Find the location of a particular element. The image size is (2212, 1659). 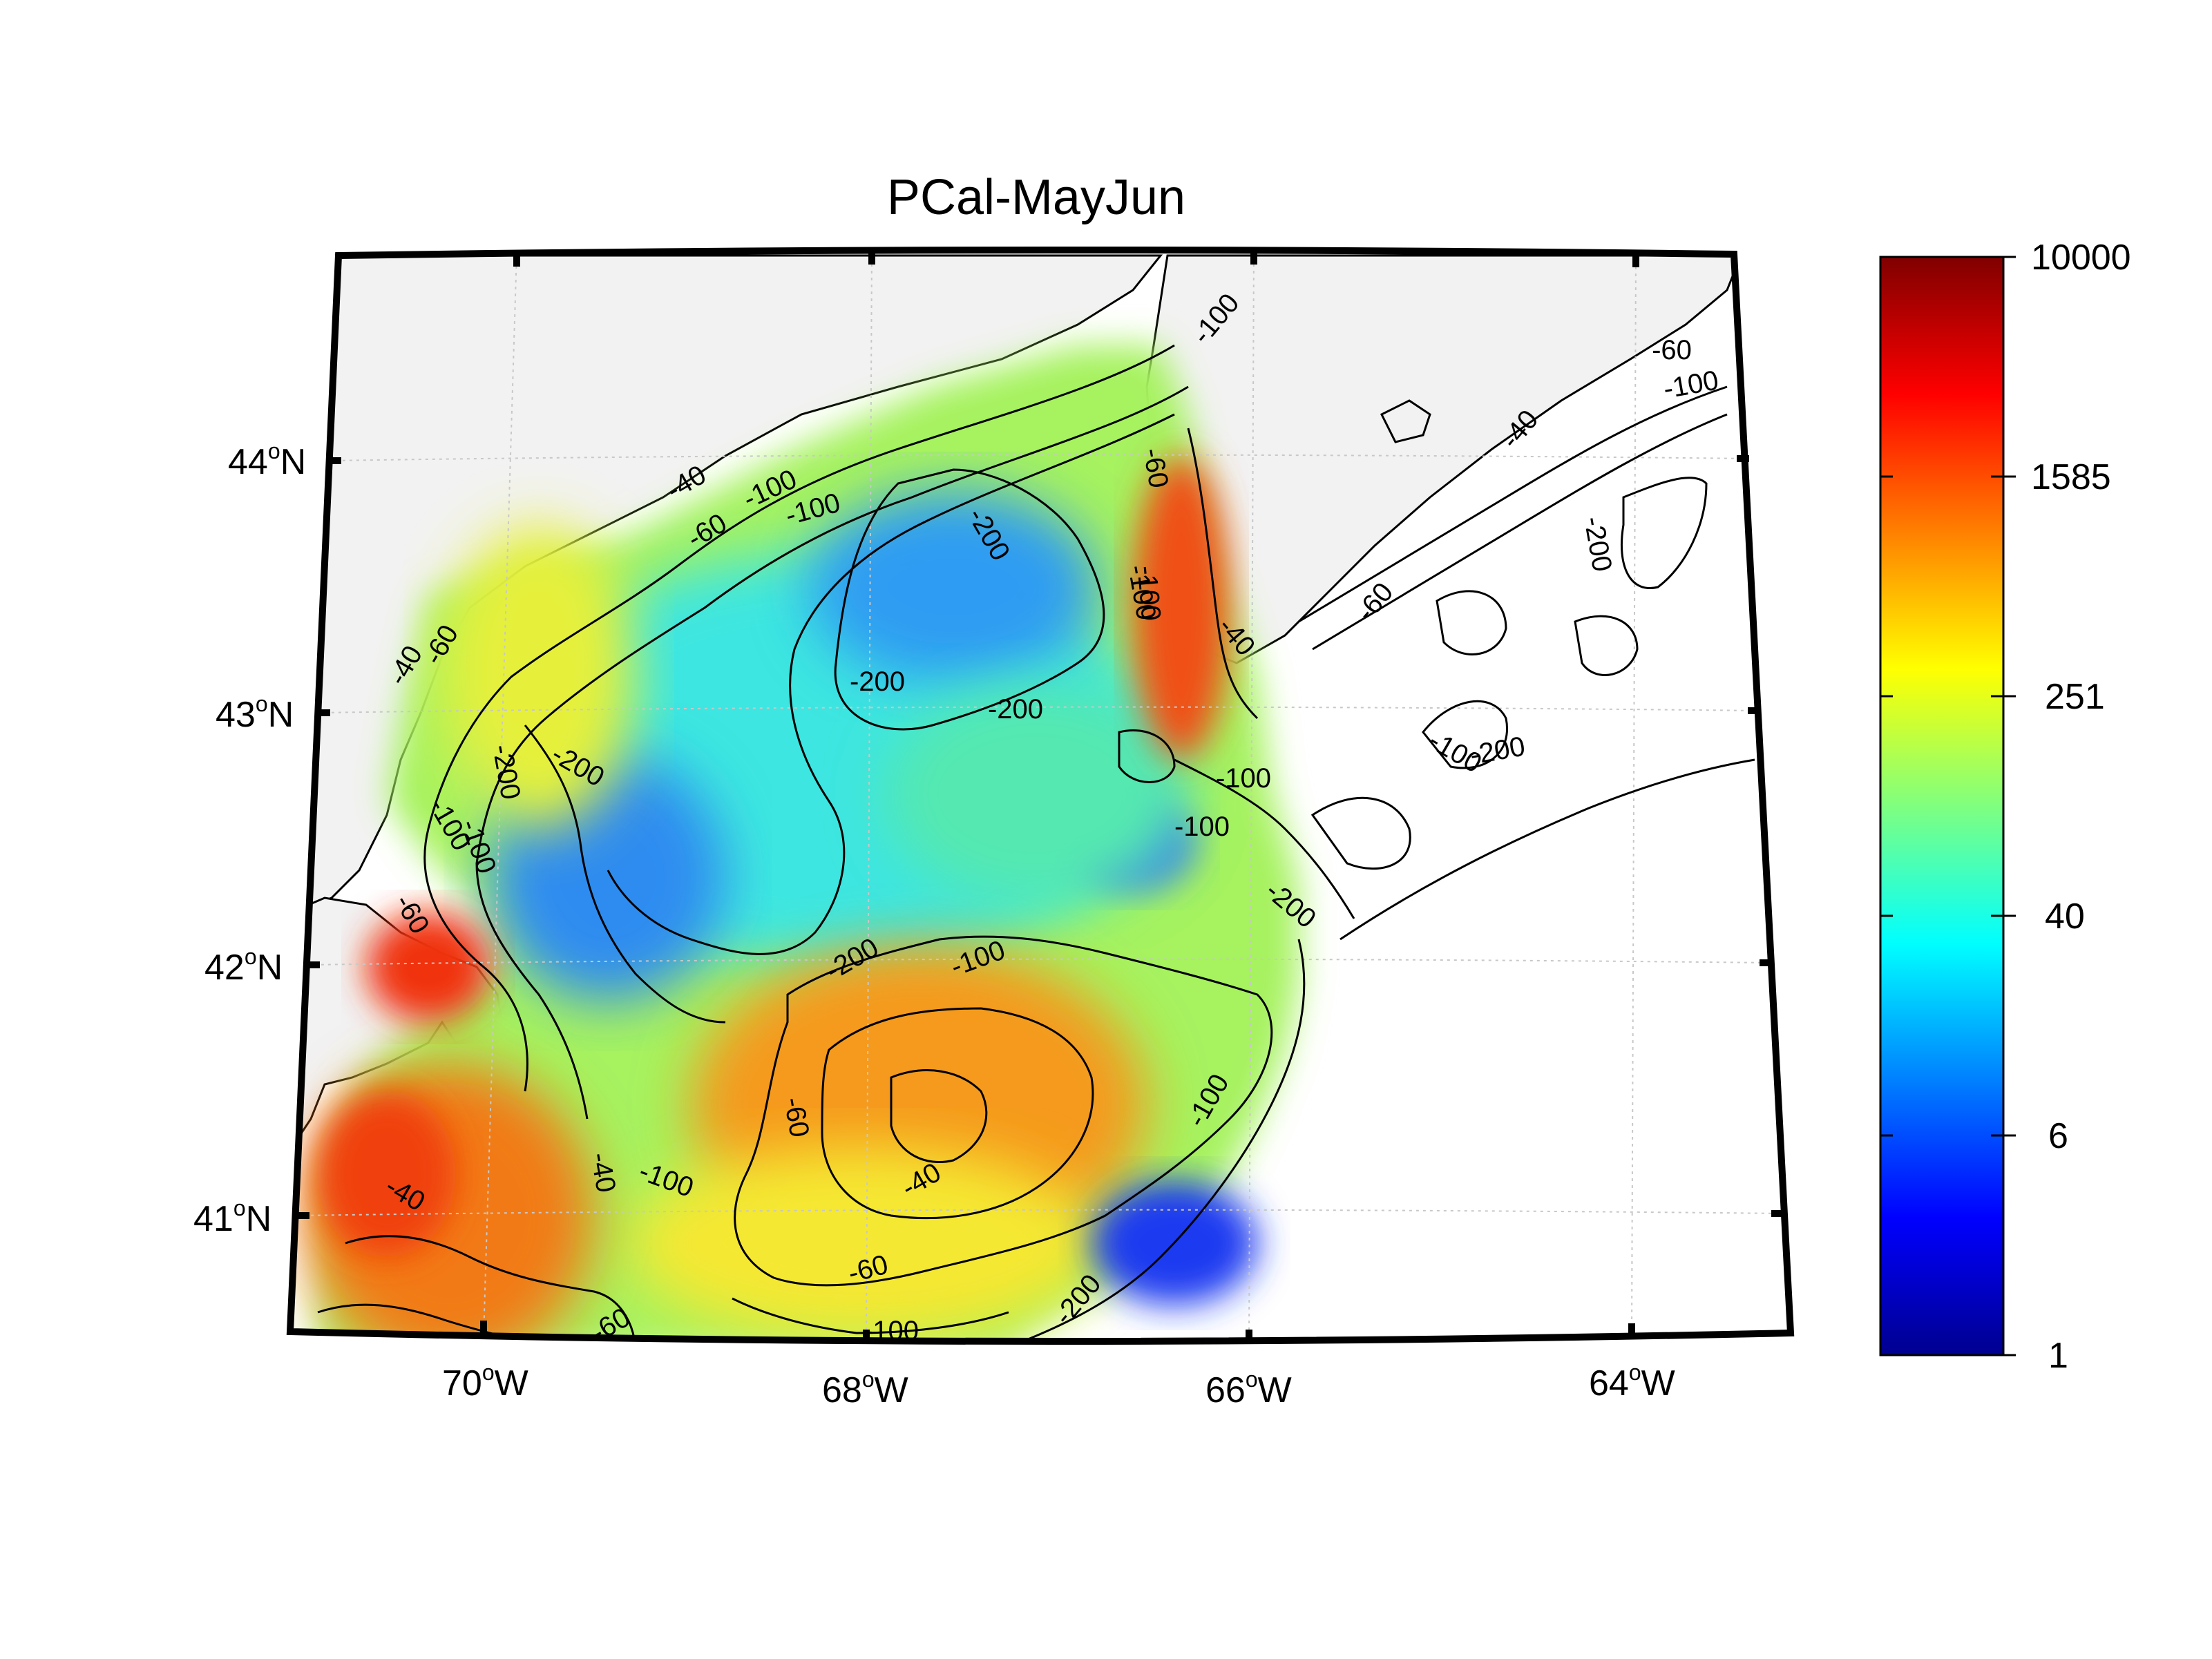

latitude-labels: 44oN 43oN 42oN 41oN is located at coordinates (249, 839).